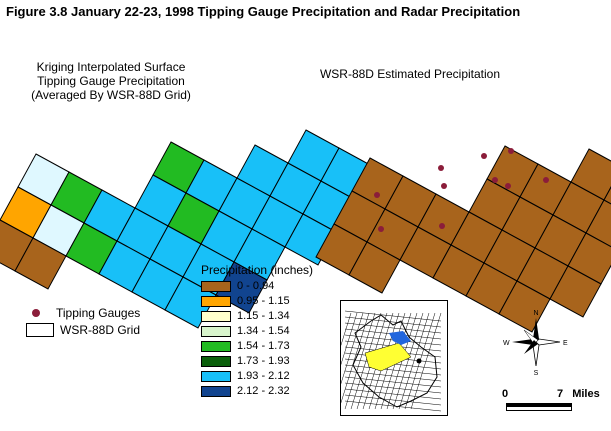 Image resolution: width=611 pixels, height=431 pixels. I want to click on legend-item: 0 - 0.94, so click(237, 286).